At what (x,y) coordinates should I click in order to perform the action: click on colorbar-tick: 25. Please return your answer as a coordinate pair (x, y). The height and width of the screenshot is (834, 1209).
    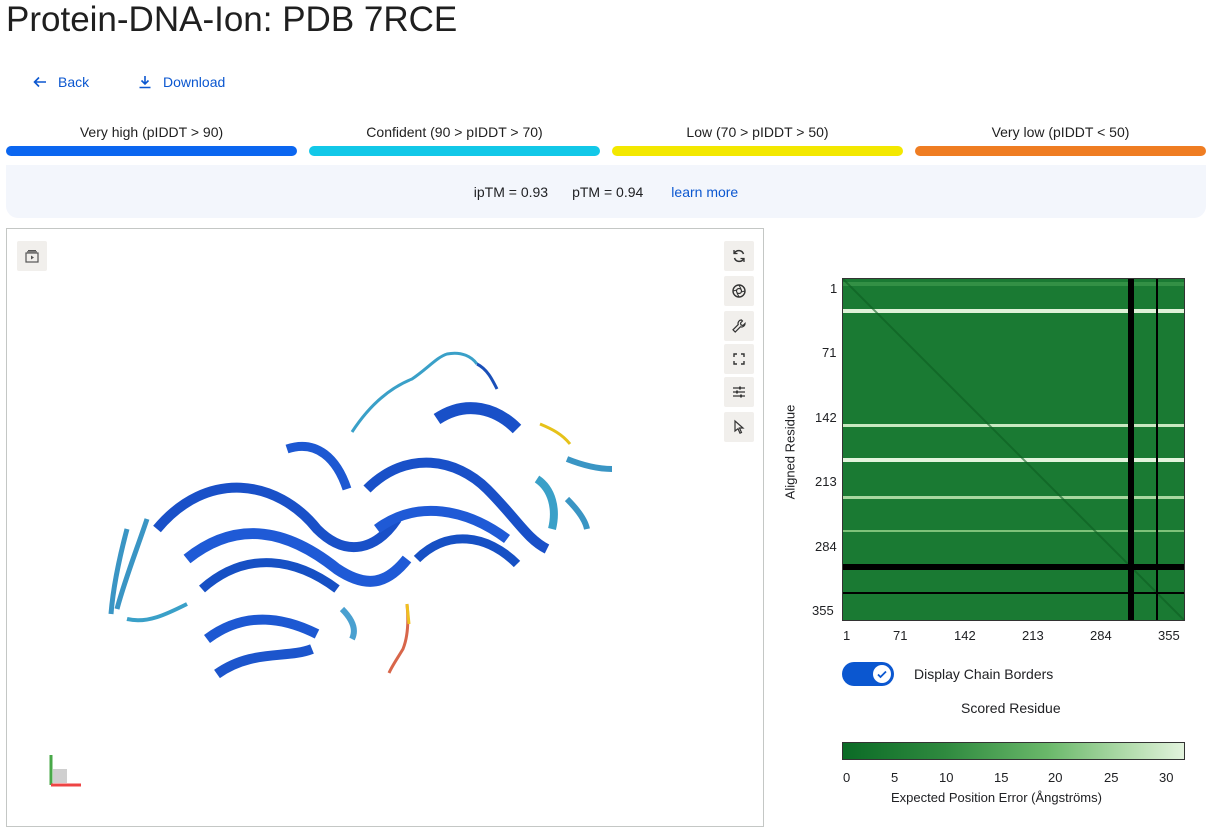
    Looking at the image, I should click on (1111, 777).